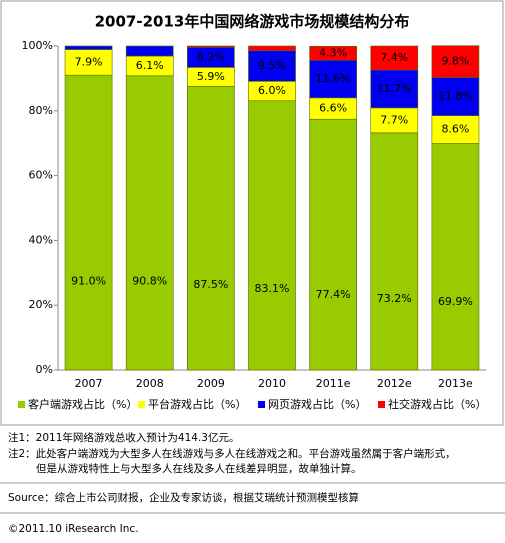 The image size is (505, 543). I want to click on value-label: 11.8%, so click(455, 96).